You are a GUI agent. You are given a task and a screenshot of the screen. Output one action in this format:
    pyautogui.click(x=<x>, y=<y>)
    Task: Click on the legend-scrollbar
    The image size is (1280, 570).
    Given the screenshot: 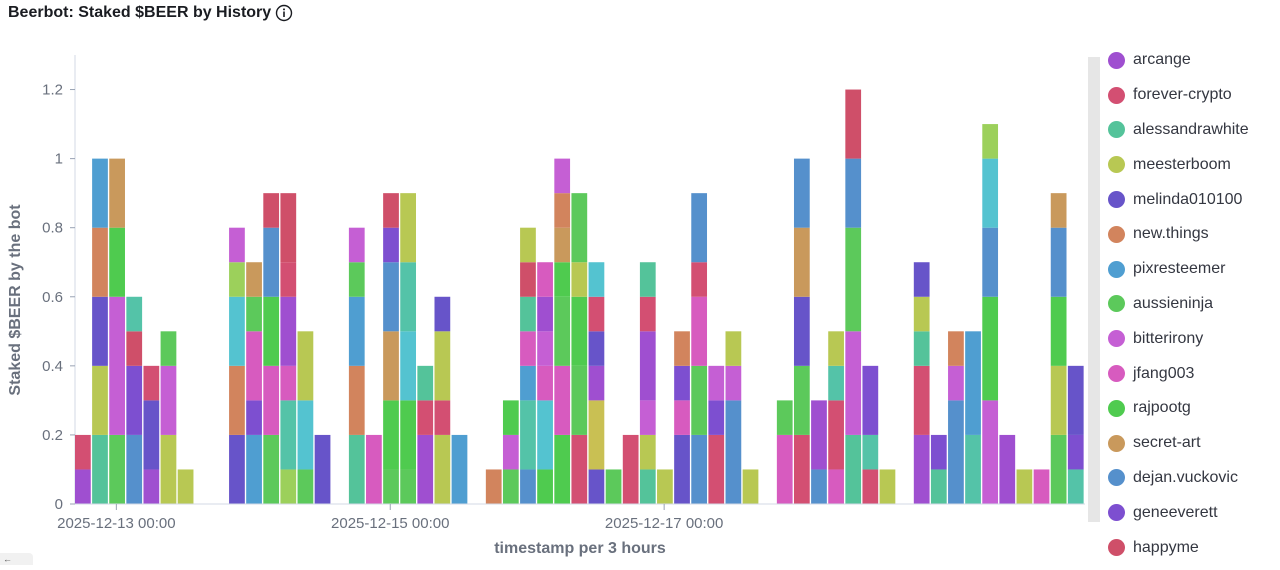 What is the action you would take?
    pyautogui.click(x=1094, y=289)
    